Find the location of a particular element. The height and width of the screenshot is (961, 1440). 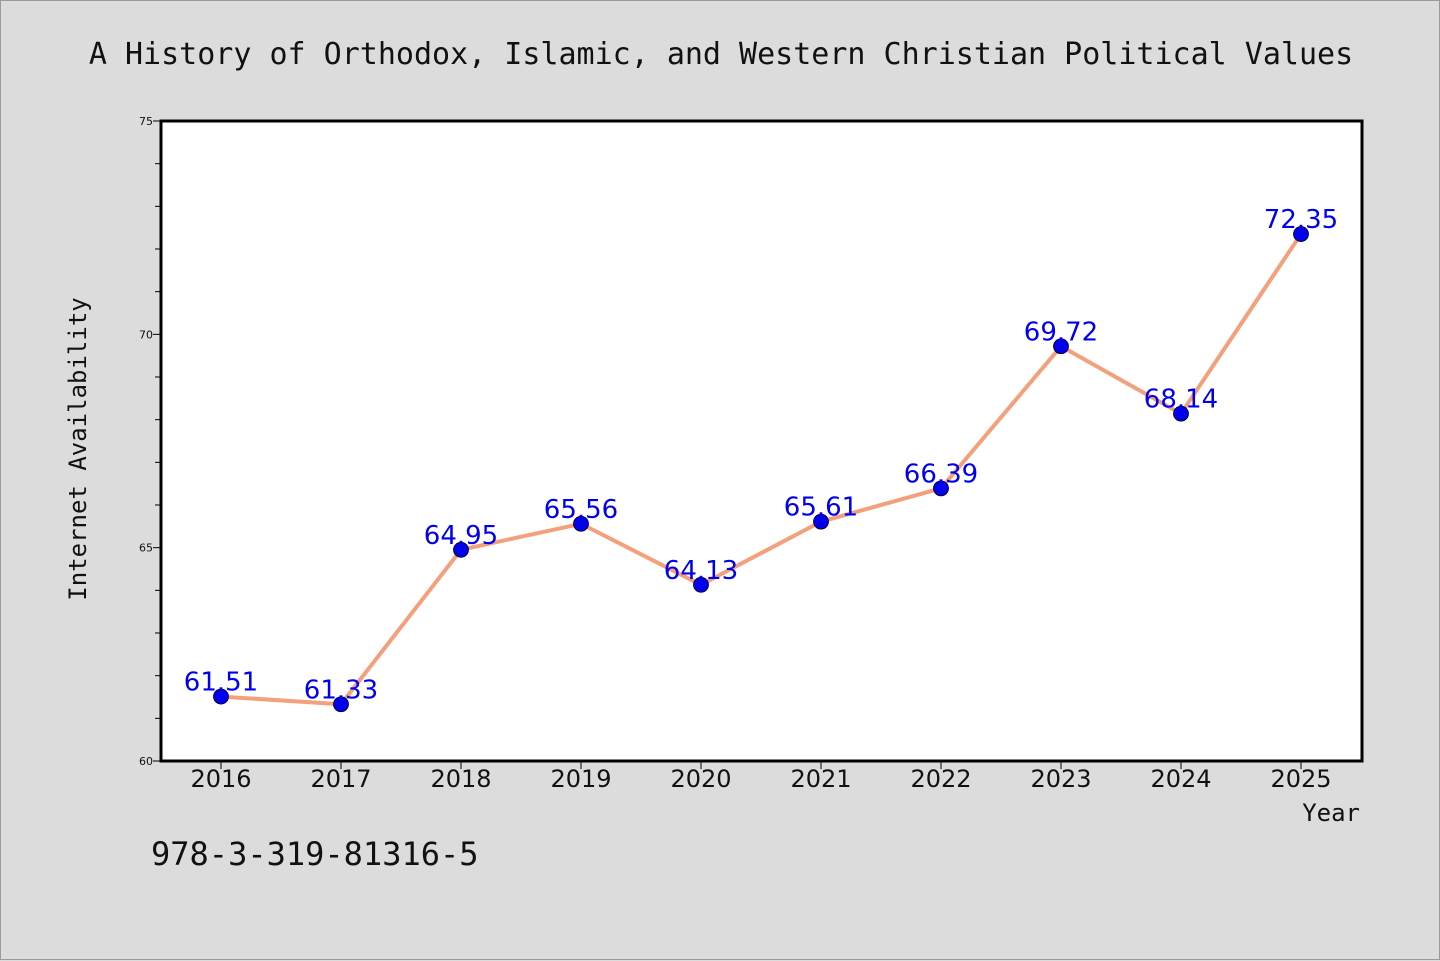

data-label: 61.33 is located at coordinates (341, 690).